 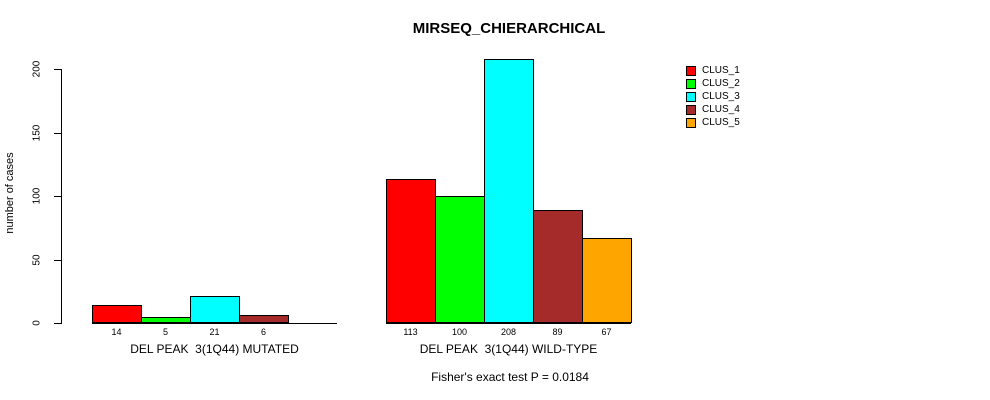 I want to click on legend-label: CLUS_1, so click(x=721, y=70).